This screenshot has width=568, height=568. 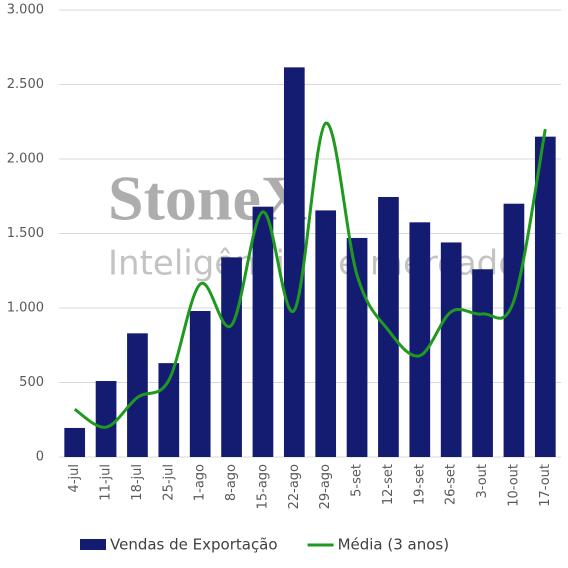 I want to click on y-tick-label: 2.000, so click(x=25, y=159).